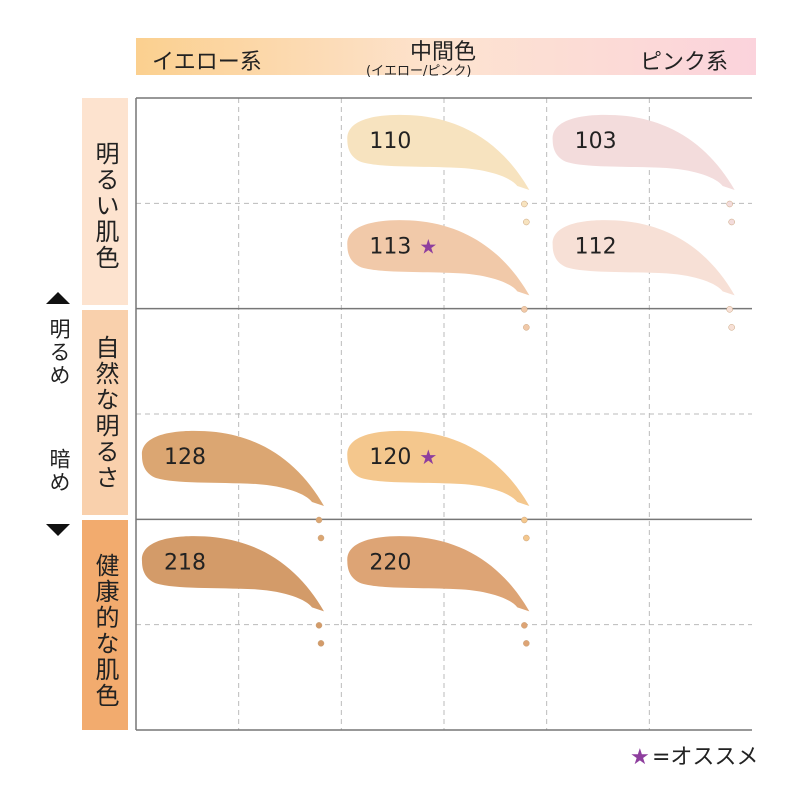 Image resolution: width=800 pixels, height=800 pixels. What do you see at coordinates (705, 757) in the screenshot?
I see `legend-text: =オススメ` at bounding box center [705, 757].